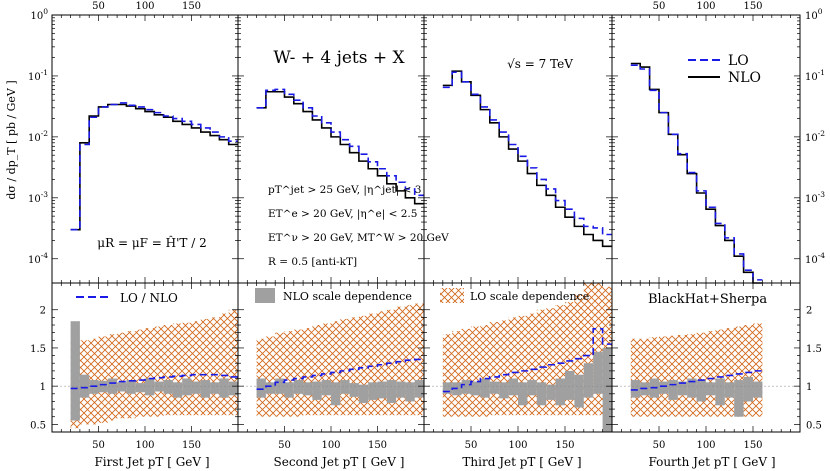  What do you see at coordinates (144, 6) in the screenshot?
I see `top-axis-tick-label: 100` at bounding box center [144, 6].